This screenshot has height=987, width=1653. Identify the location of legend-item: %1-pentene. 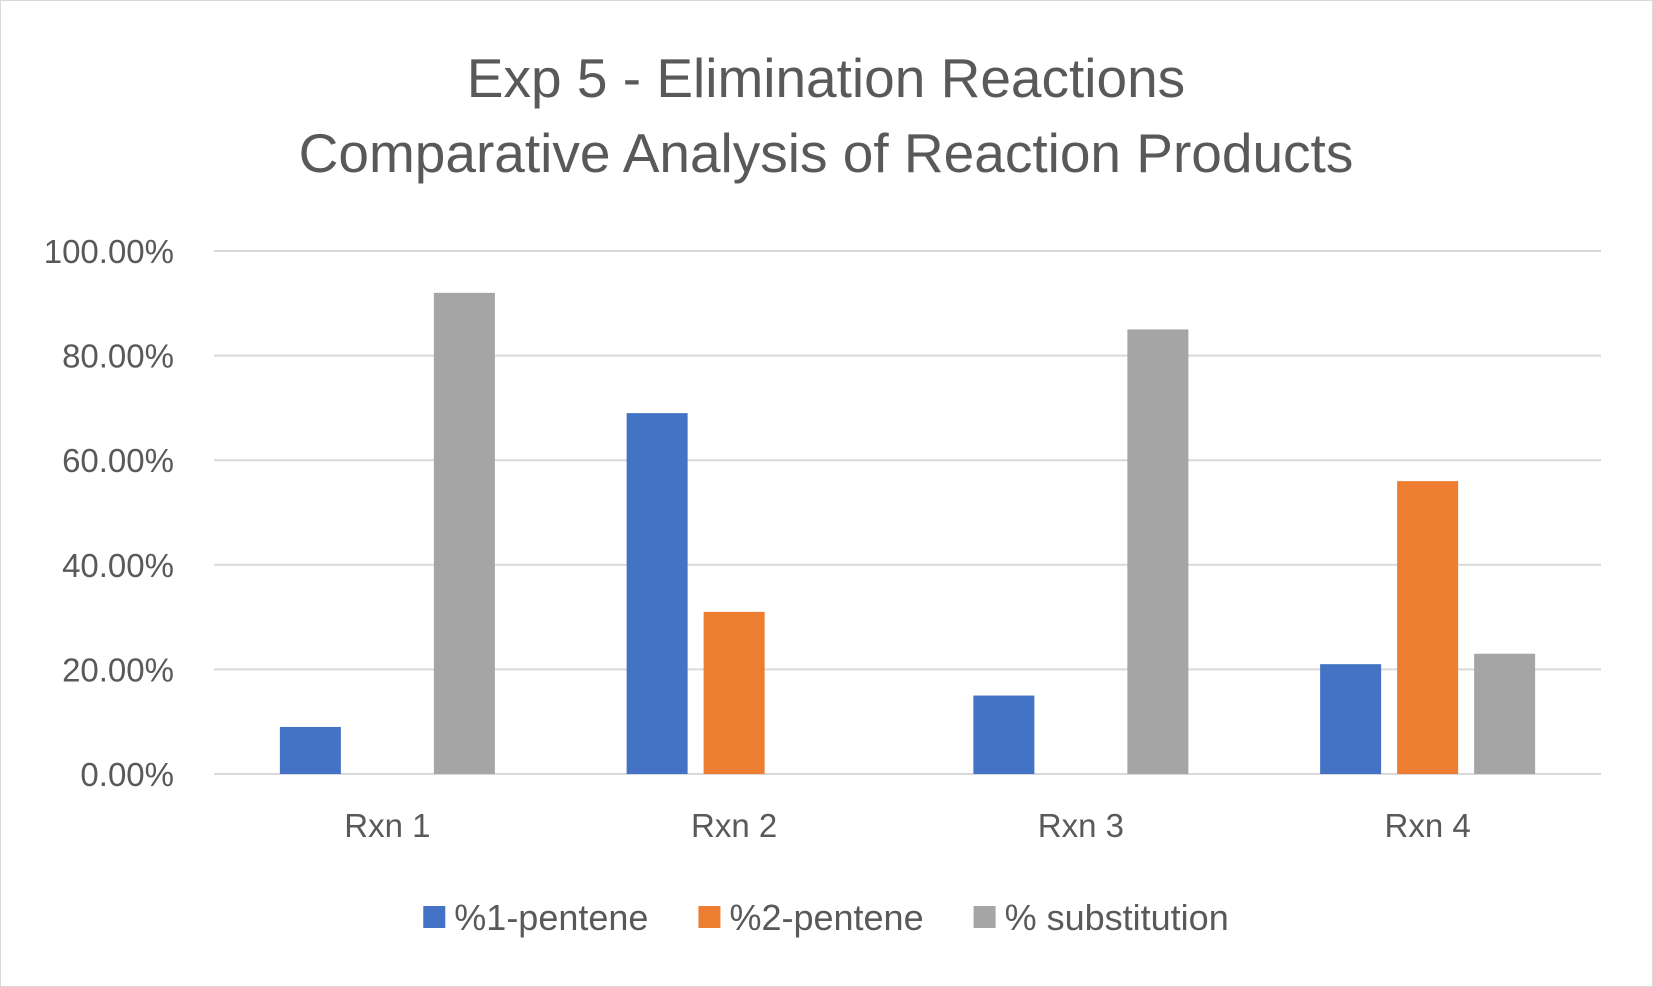
(535, 917).